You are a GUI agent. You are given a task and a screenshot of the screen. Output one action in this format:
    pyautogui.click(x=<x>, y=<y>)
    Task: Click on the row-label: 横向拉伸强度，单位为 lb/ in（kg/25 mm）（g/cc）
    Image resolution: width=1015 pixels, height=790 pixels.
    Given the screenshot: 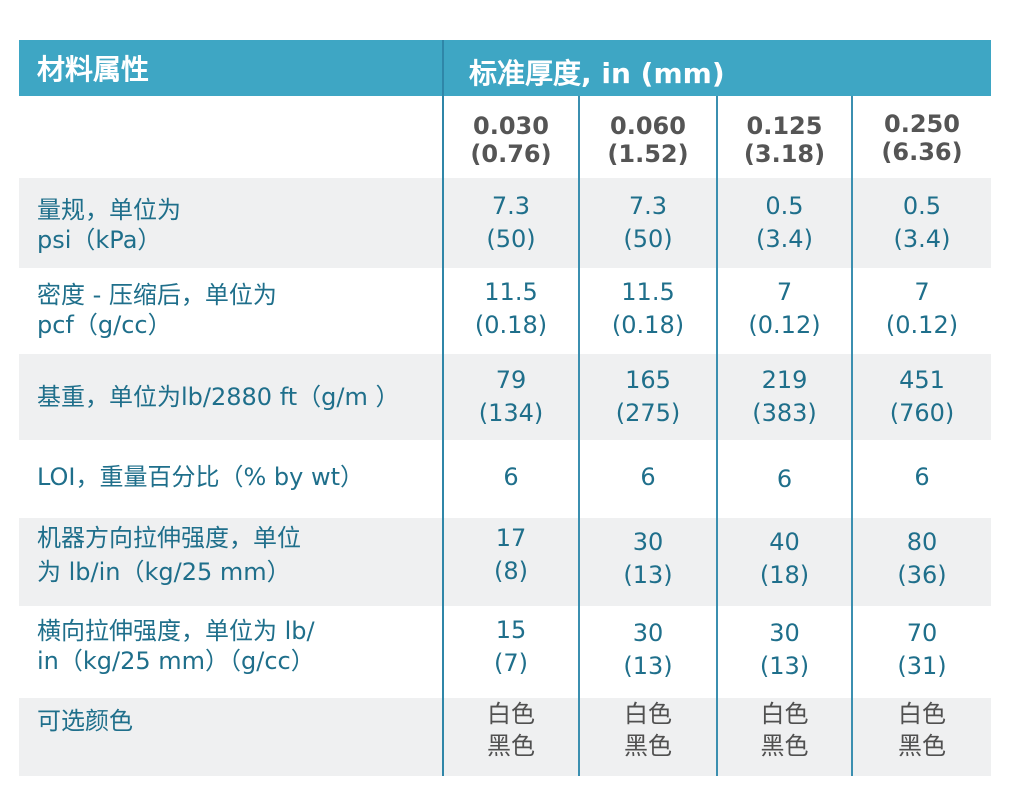 What is the action you would take?
    pyautogui.click(x=176, y=646)
    